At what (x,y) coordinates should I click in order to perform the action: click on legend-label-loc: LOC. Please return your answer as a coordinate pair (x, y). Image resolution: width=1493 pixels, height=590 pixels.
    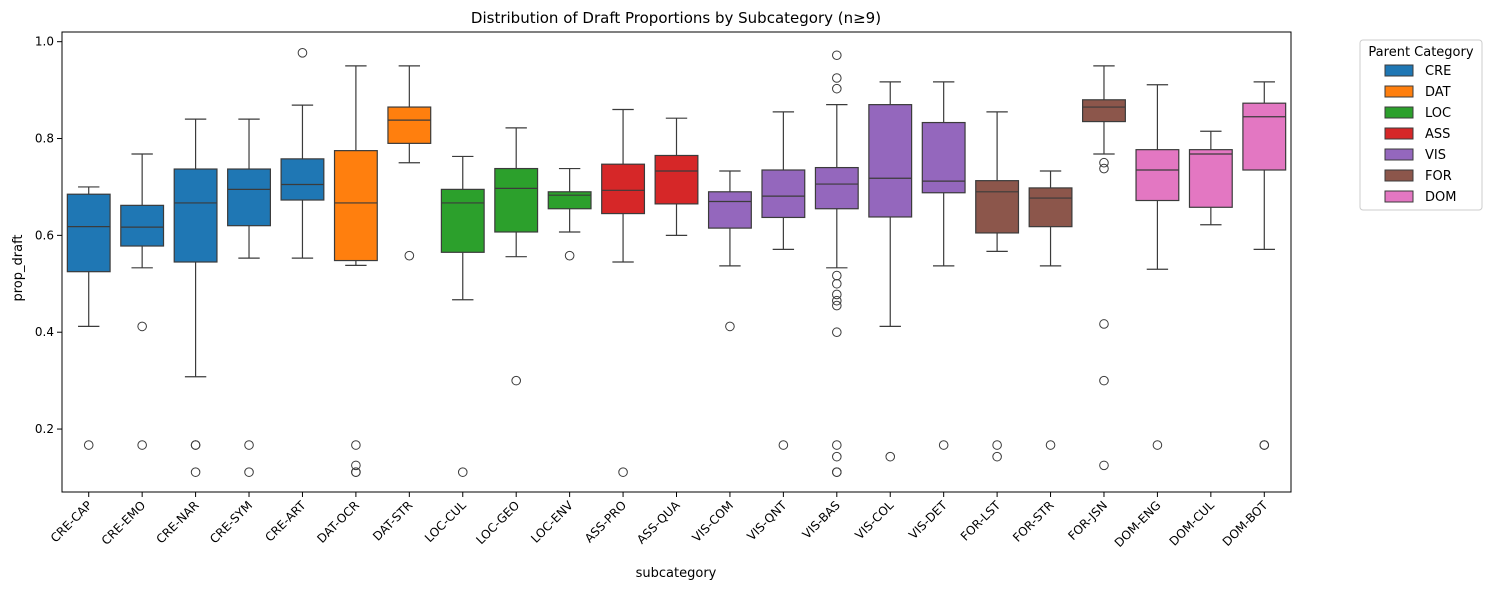
    Looking at the image, I should click on (1438, 113).